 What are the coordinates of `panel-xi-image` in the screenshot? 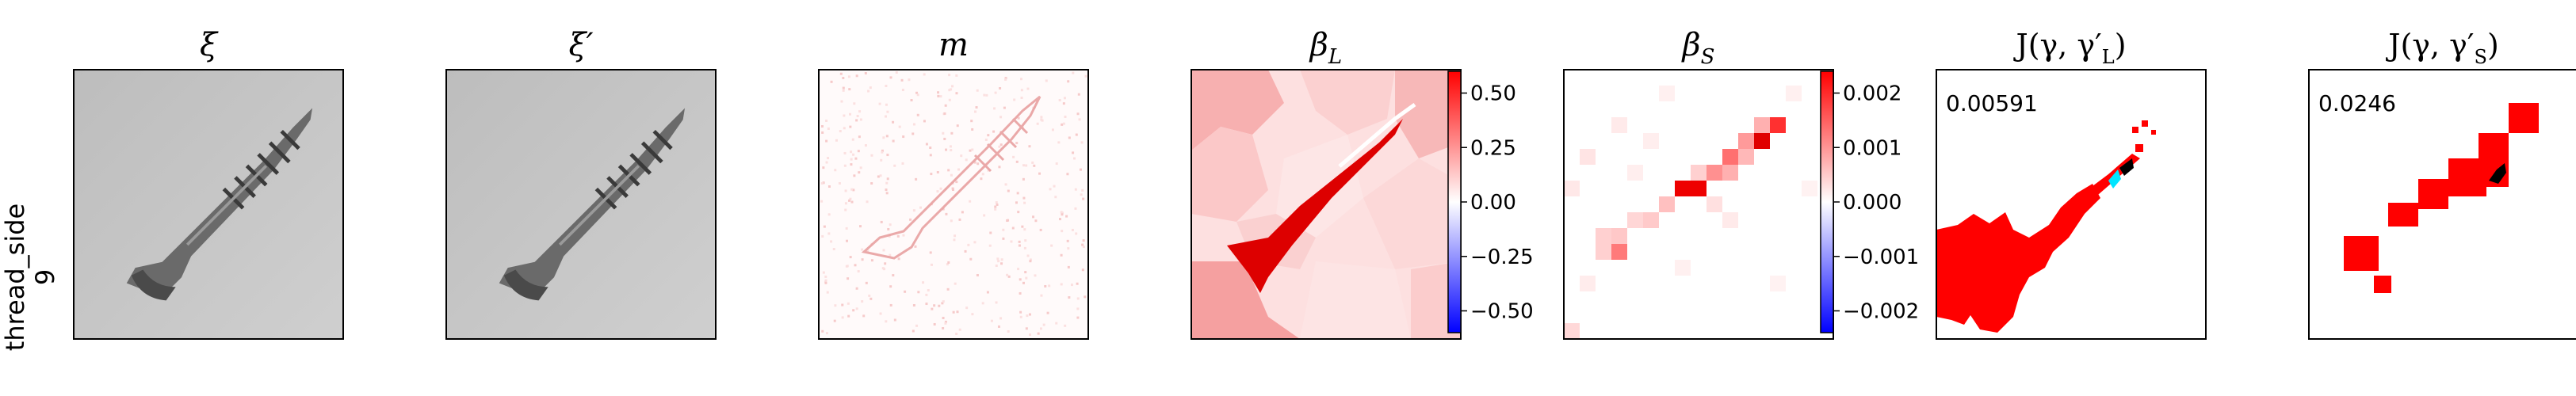 It's located at (208, 204).